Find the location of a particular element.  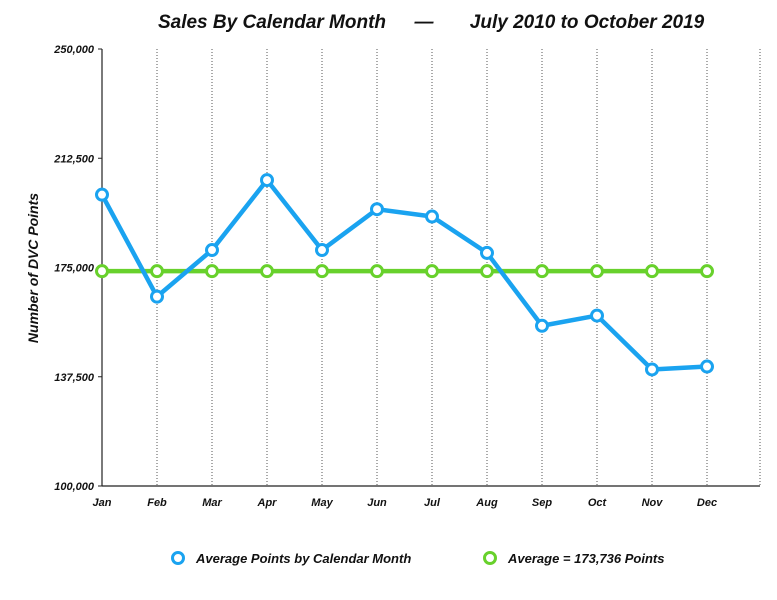

x-tick-label: Apr is located at coordinates (267, 503).